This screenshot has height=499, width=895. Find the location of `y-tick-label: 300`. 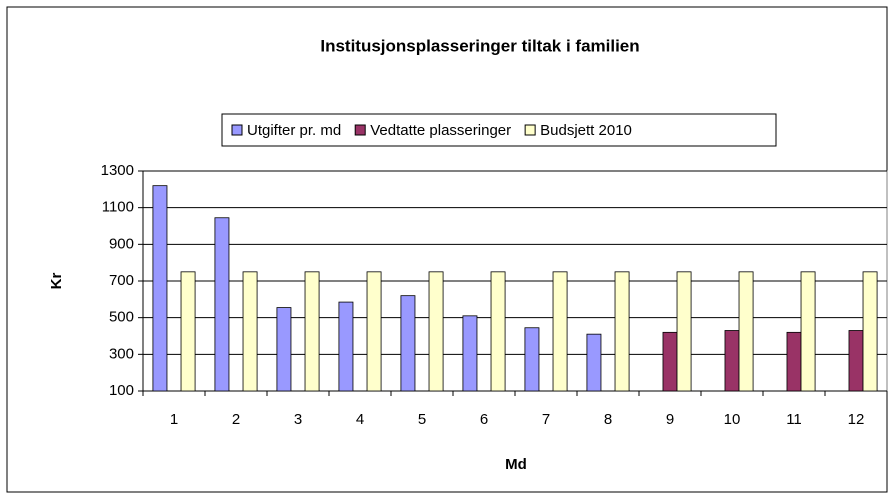

y-tick-label: 300 is located at coordinates (121, 353).